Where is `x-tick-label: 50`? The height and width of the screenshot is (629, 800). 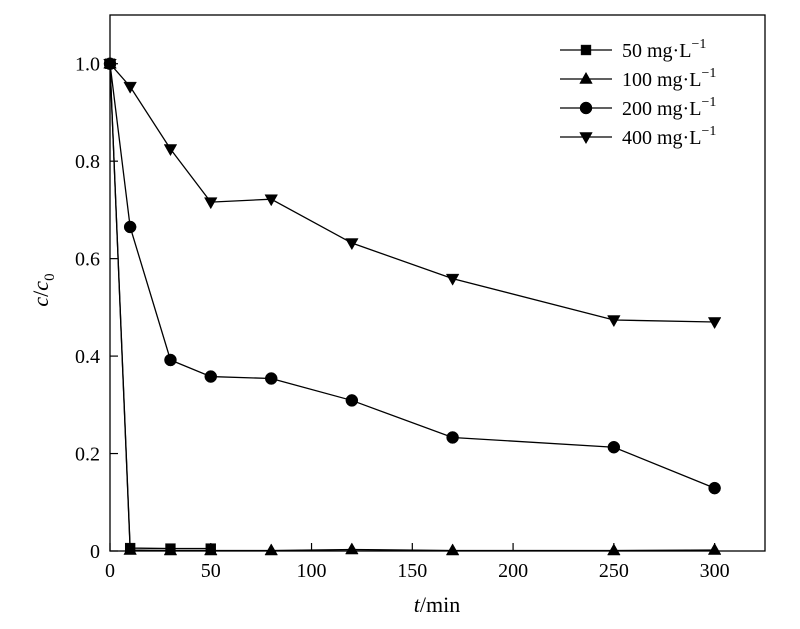
x-tick-label: 50 is located at coordinates (211, 571).